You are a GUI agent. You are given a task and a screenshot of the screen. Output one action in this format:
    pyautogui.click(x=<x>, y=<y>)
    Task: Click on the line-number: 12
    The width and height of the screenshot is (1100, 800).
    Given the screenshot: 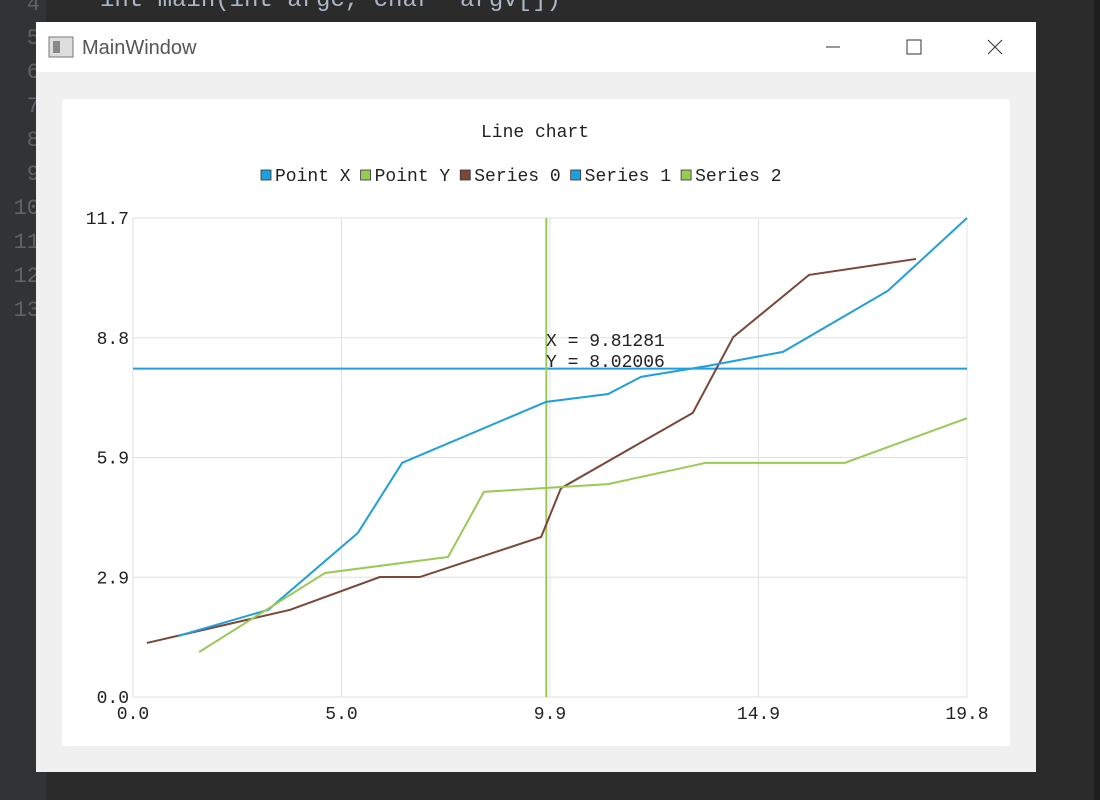 What is the action you would take?
    pyautogui.click(x=27, y=276)
    